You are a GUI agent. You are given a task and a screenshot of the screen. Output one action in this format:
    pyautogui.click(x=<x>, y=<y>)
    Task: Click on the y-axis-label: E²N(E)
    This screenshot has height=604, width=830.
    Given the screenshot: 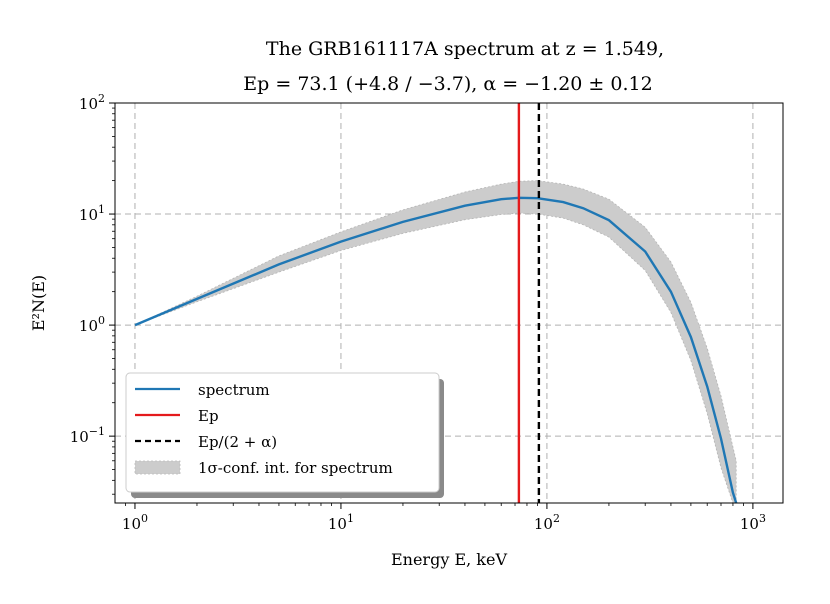 What is the action you would take?
    pyautogui.click(x=38, y=303)
    